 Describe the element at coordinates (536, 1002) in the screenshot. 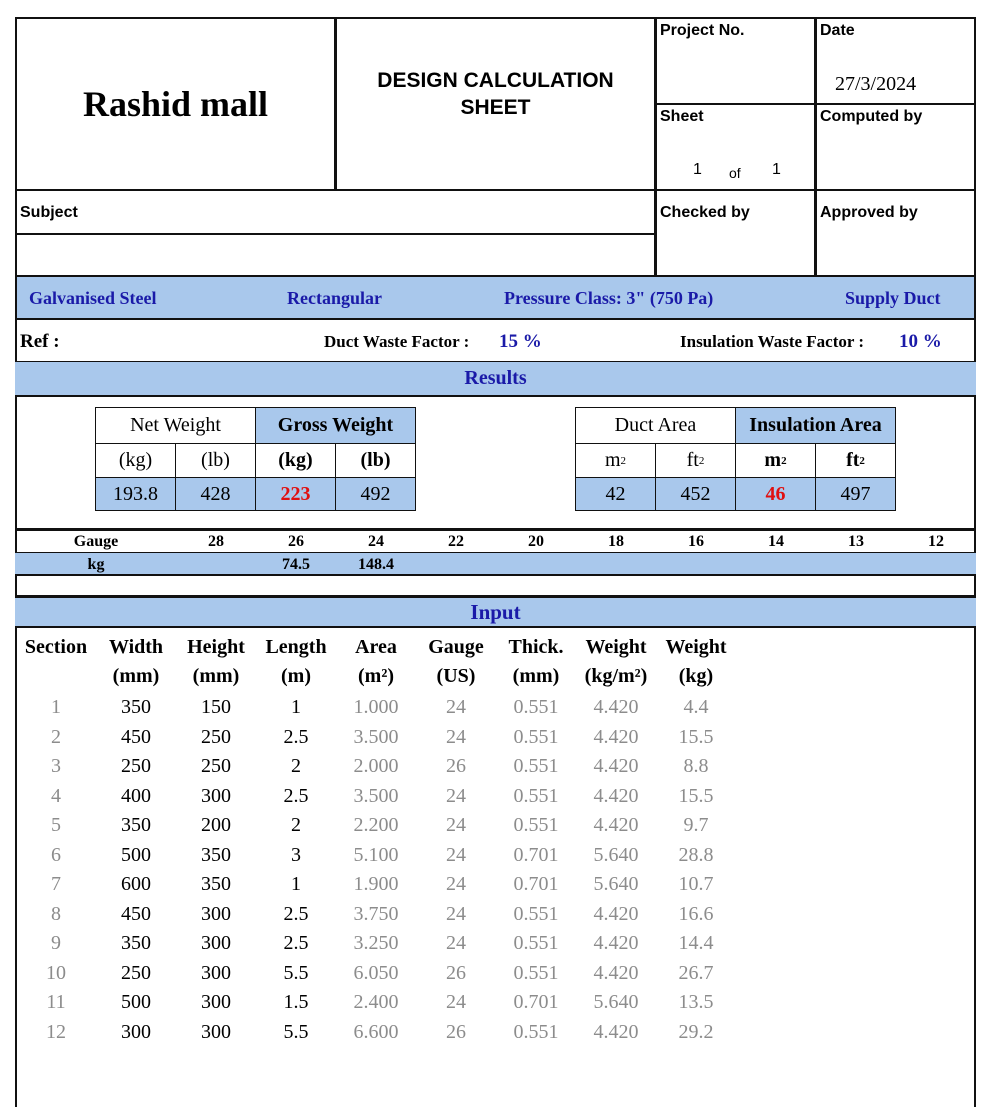

I see `table-cell: 0.701` at that location.